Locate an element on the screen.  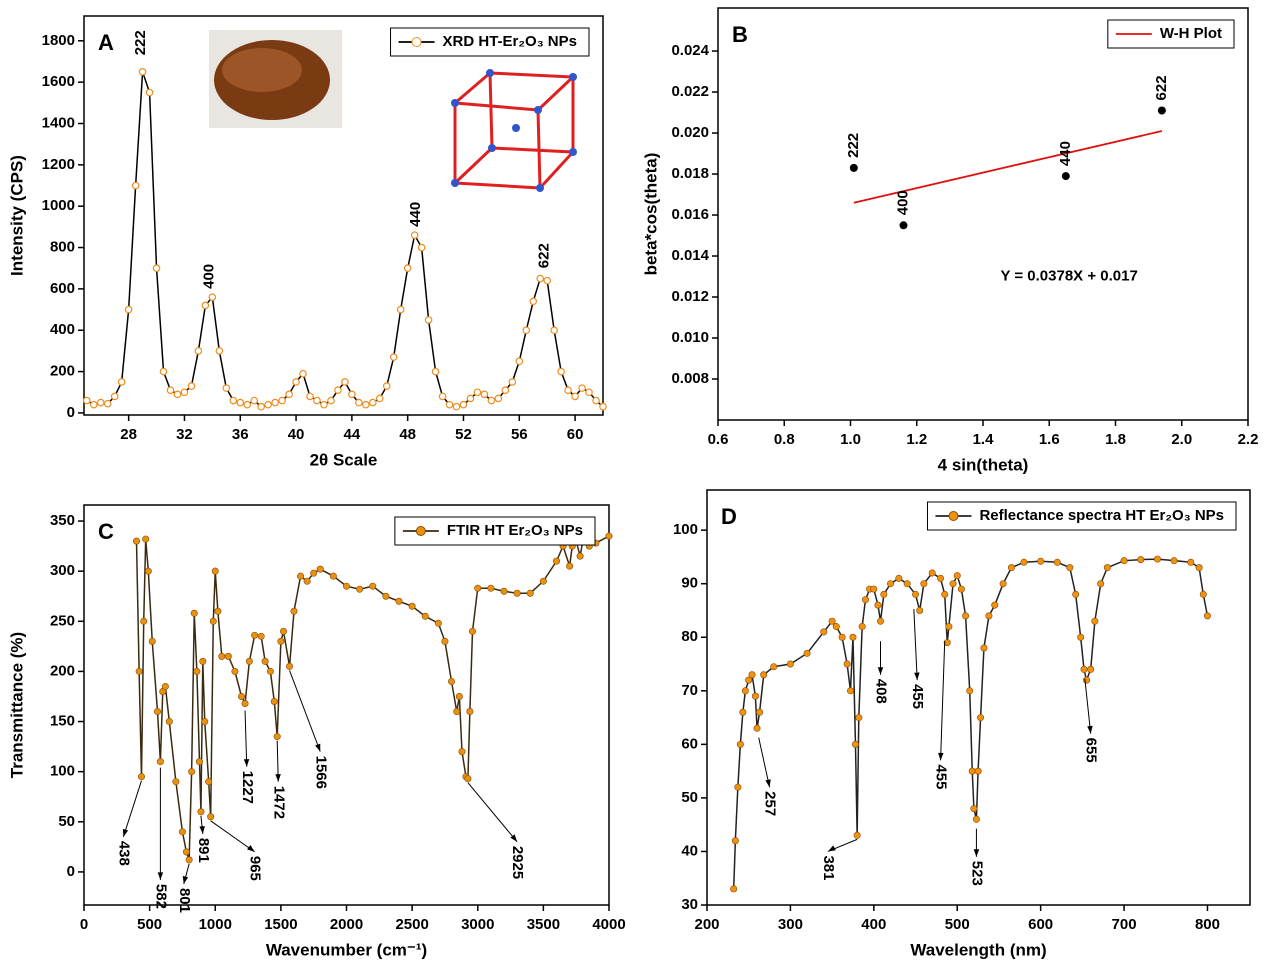
y-tick-label: 60 is located at coordinates (689, 743).